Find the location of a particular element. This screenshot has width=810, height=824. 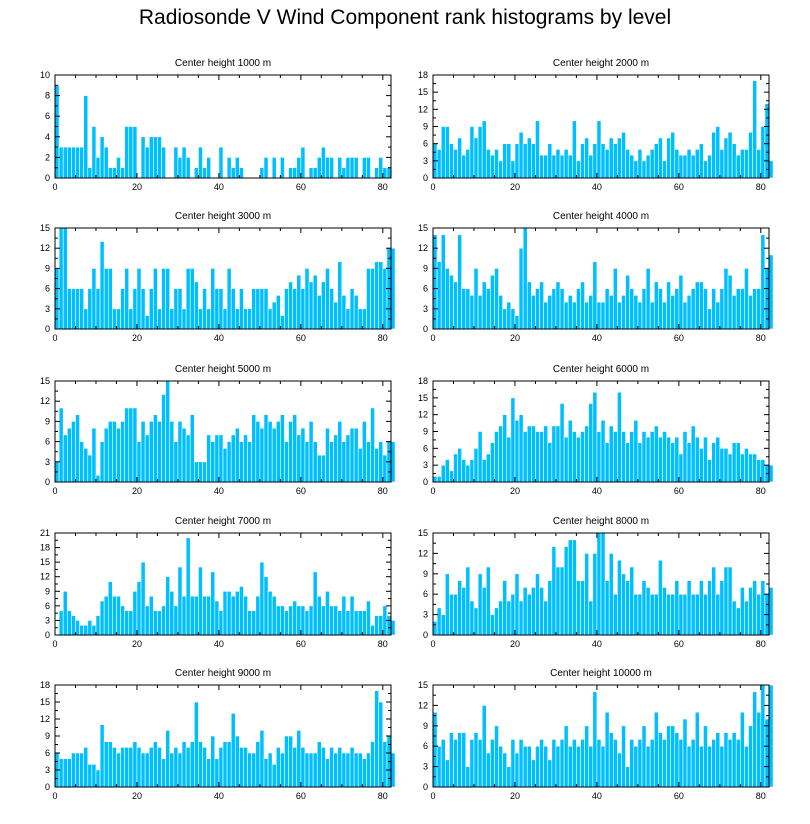

panel-title: Center height 9000 m is located at coordinates (223, 673).